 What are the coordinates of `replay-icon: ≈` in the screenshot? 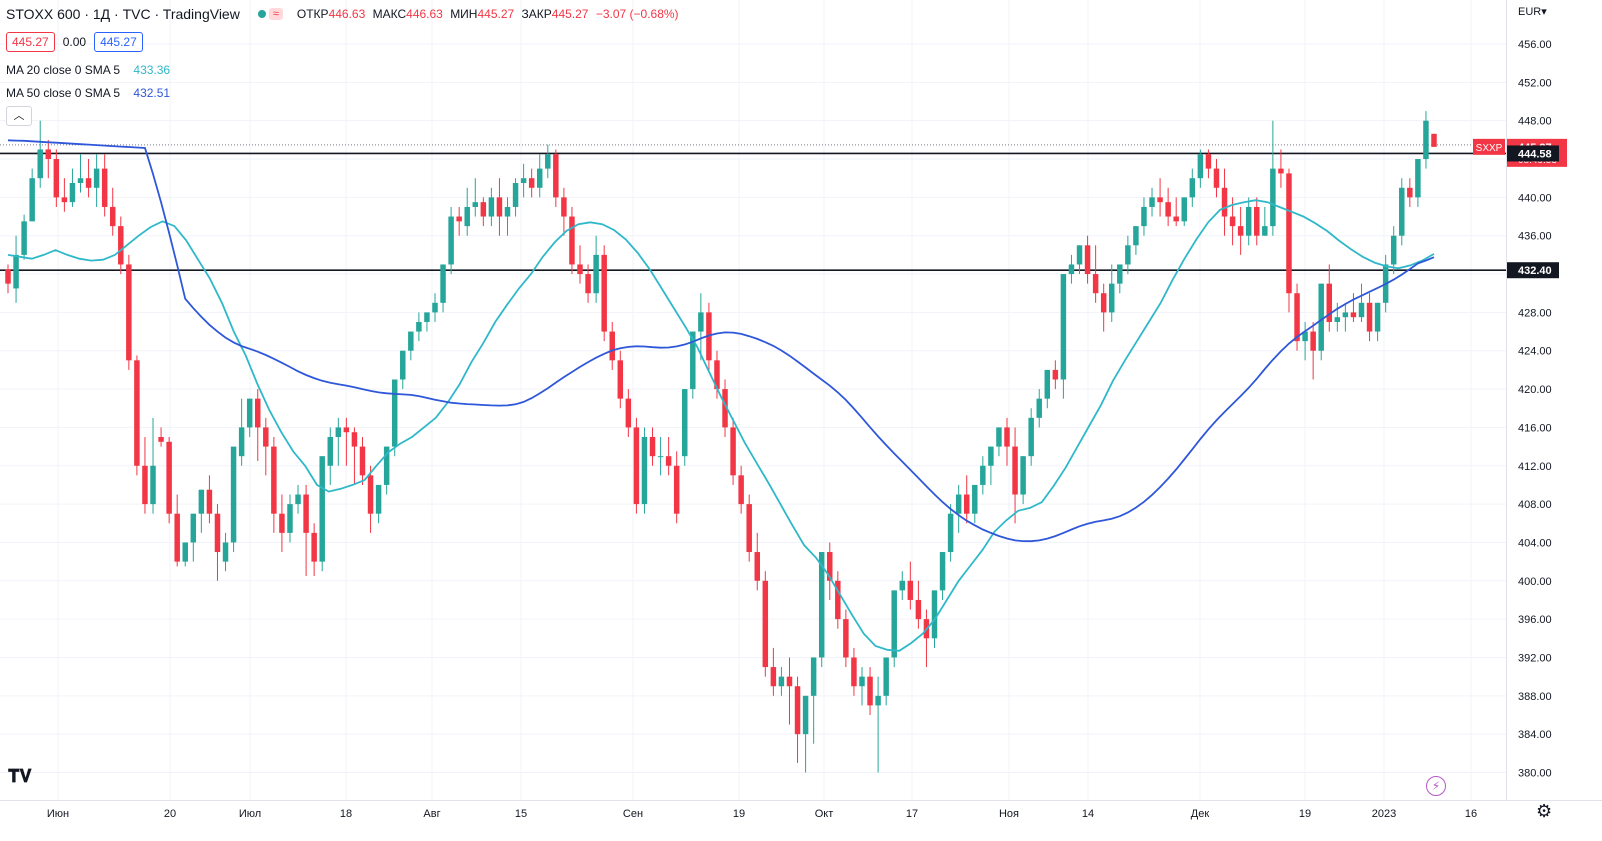 It's located at (275, 14).